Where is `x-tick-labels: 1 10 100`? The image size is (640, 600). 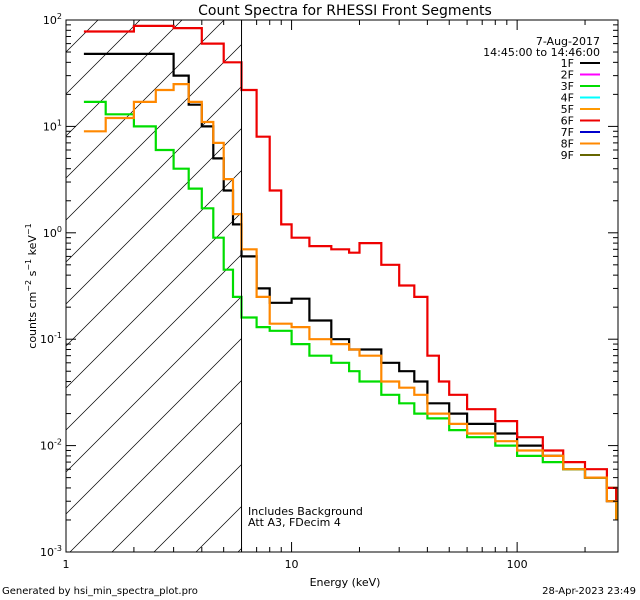 x-tick-labels: 1 10 100 is located at coordinates (295, 564).